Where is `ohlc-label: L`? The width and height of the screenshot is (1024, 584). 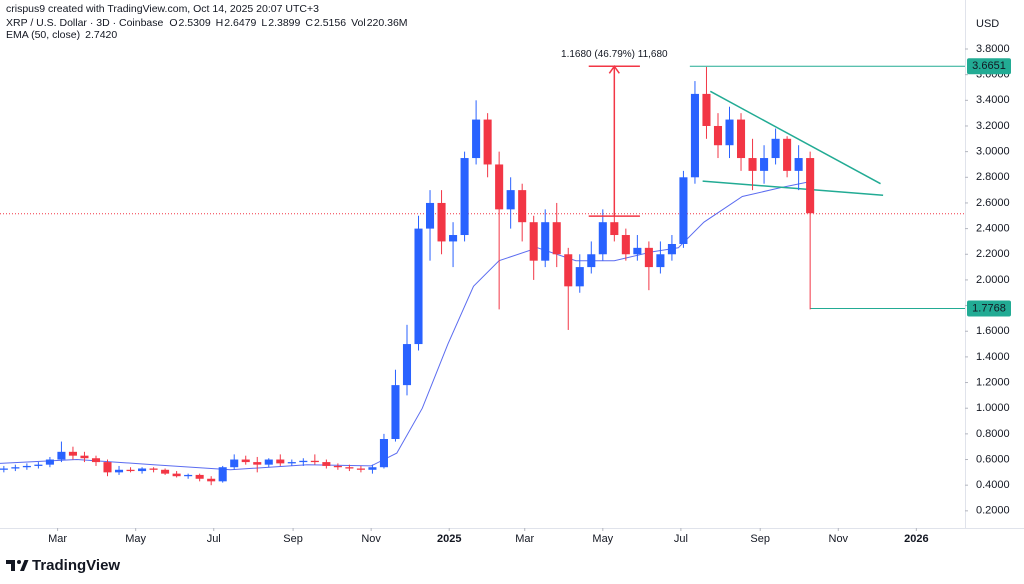
ohlc-label: L is located at coordinates (264, 23).